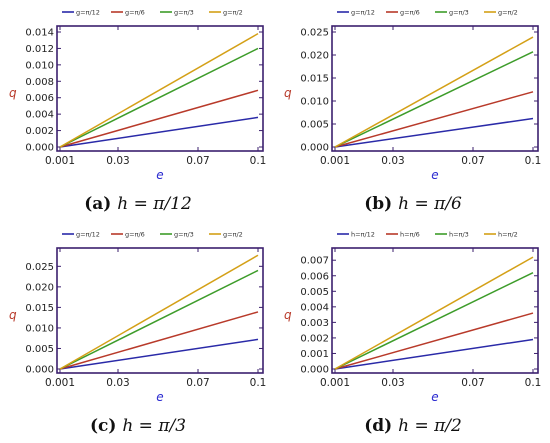 The image size is (550, 443). Describe the element at coordinates (314, 323) in the screenshot. I see `y-tick-label: 0.003` at that location.